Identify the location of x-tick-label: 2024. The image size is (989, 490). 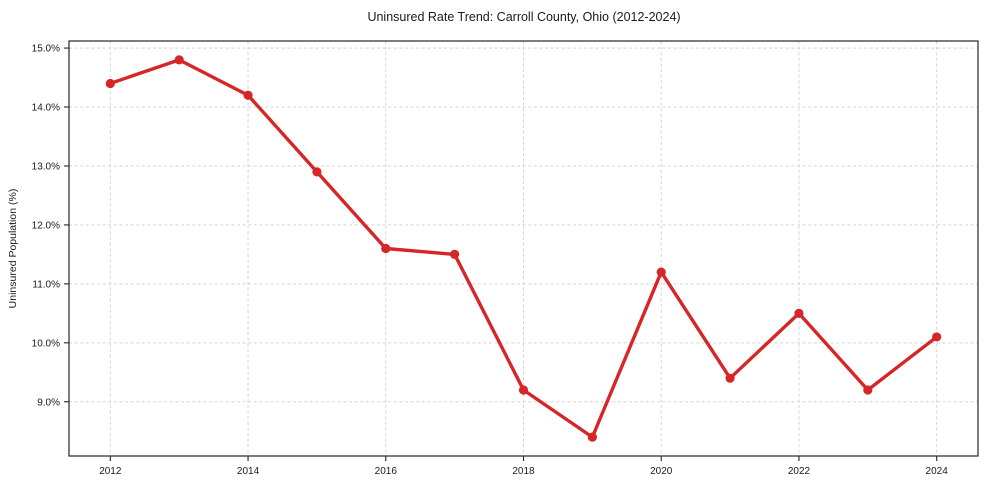
(937, 471).